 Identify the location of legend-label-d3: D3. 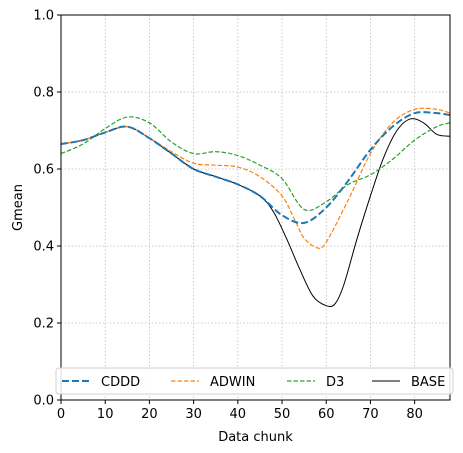
(335, 382).